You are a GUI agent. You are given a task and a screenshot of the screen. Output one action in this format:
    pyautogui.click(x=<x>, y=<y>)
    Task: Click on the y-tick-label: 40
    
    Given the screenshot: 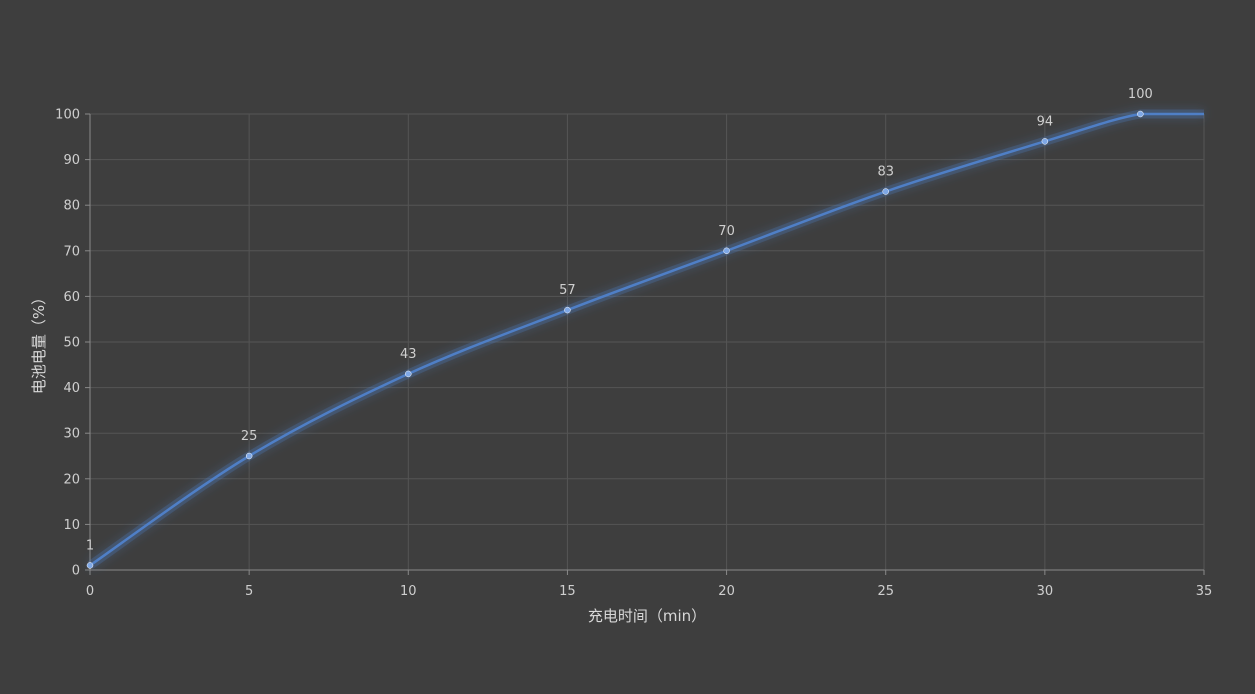 What is the action you would take?
    pyautogui.click(x=71, y=388)
    